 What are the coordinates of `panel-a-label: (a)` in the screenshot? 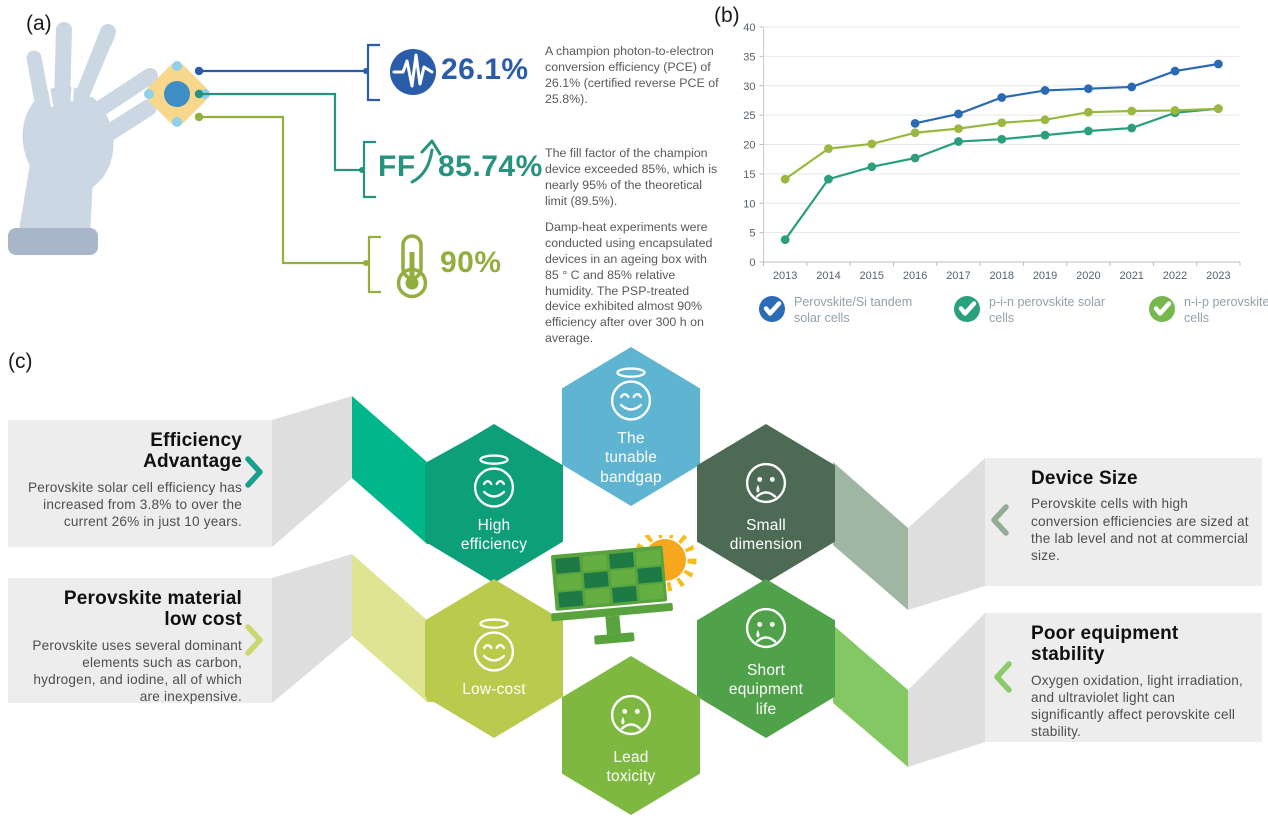 It's located at (39, 23).